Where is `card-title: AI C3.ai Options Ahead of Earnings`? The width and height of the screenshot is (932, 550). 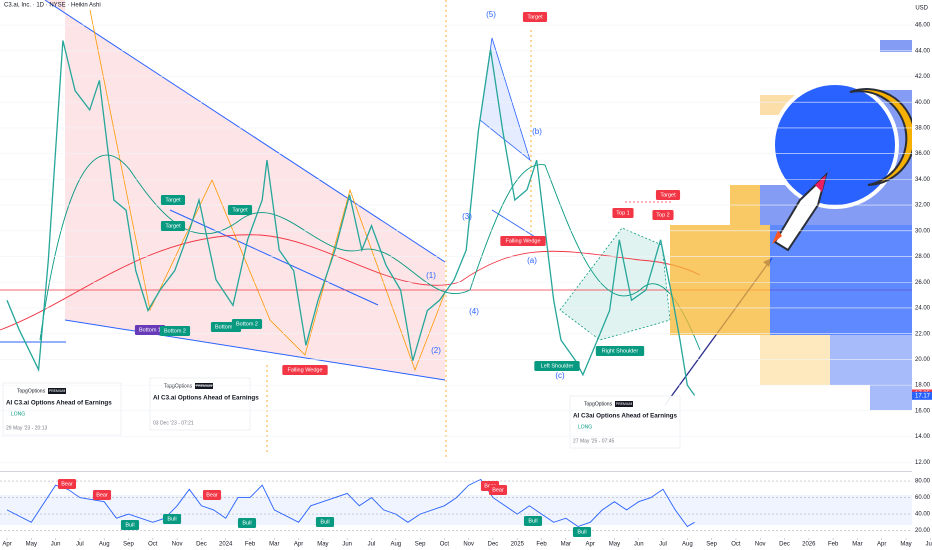
card-title: AI C3.ai Options Ahead of Earnings is located at coordinates (206, 398).